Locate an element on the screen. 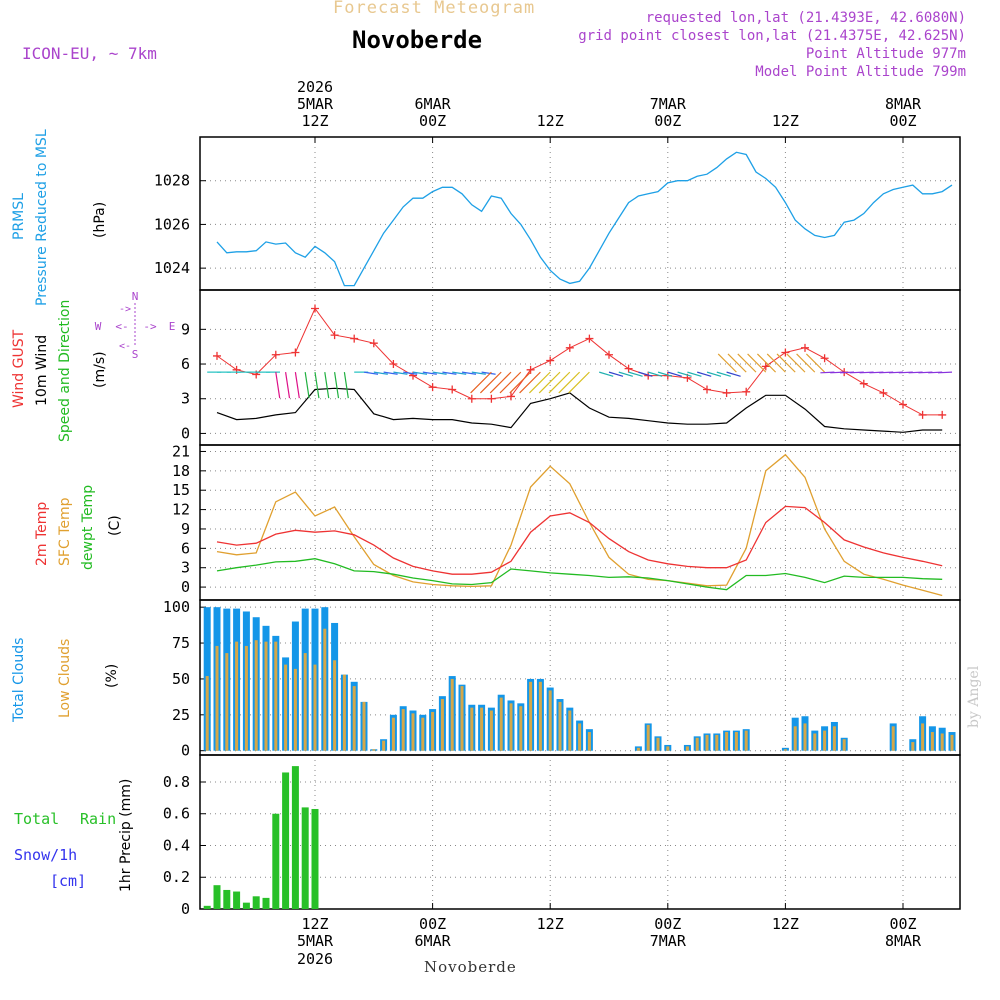 The height and width of the screenshot is (1000, 1000). ytick-label-2-7: 21 is located at coordinates (181, 451).